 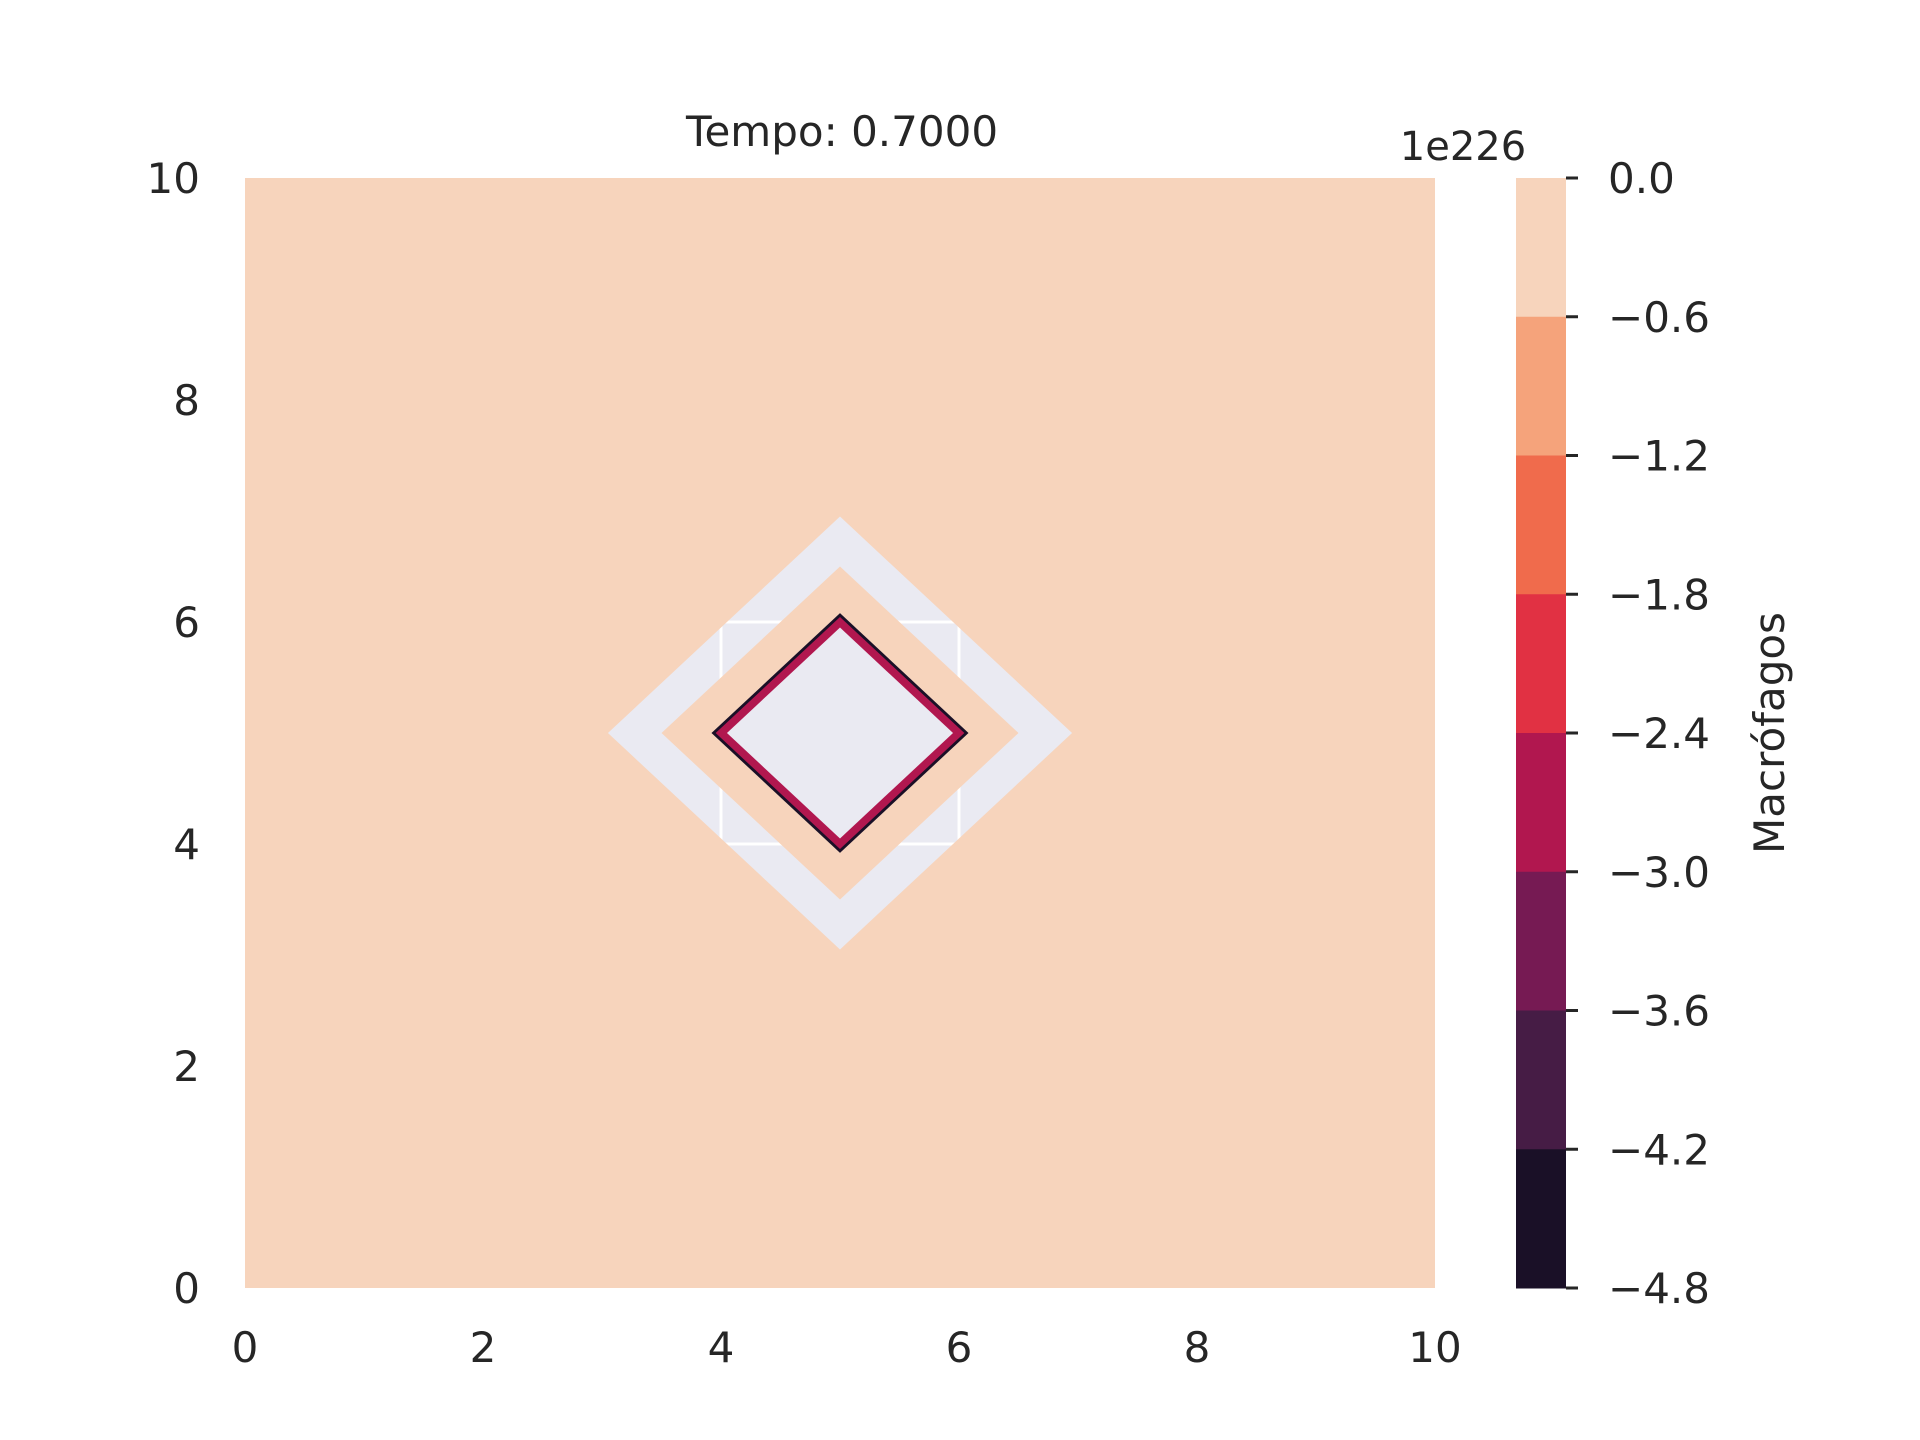 I want to click on colorbar-tick-label: −4.2, so click(x=1659, y=1149).